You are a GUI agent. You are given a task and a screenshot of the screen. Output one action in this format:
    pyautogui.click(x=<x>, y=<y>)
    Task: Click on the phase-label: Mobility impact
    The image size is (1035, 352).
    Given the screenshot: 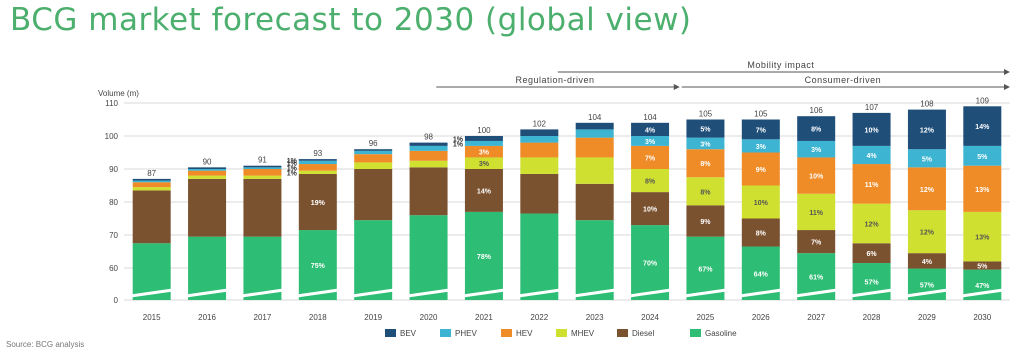 What is the action you would take?
    pyautogui.click(x=780, y=65)
    